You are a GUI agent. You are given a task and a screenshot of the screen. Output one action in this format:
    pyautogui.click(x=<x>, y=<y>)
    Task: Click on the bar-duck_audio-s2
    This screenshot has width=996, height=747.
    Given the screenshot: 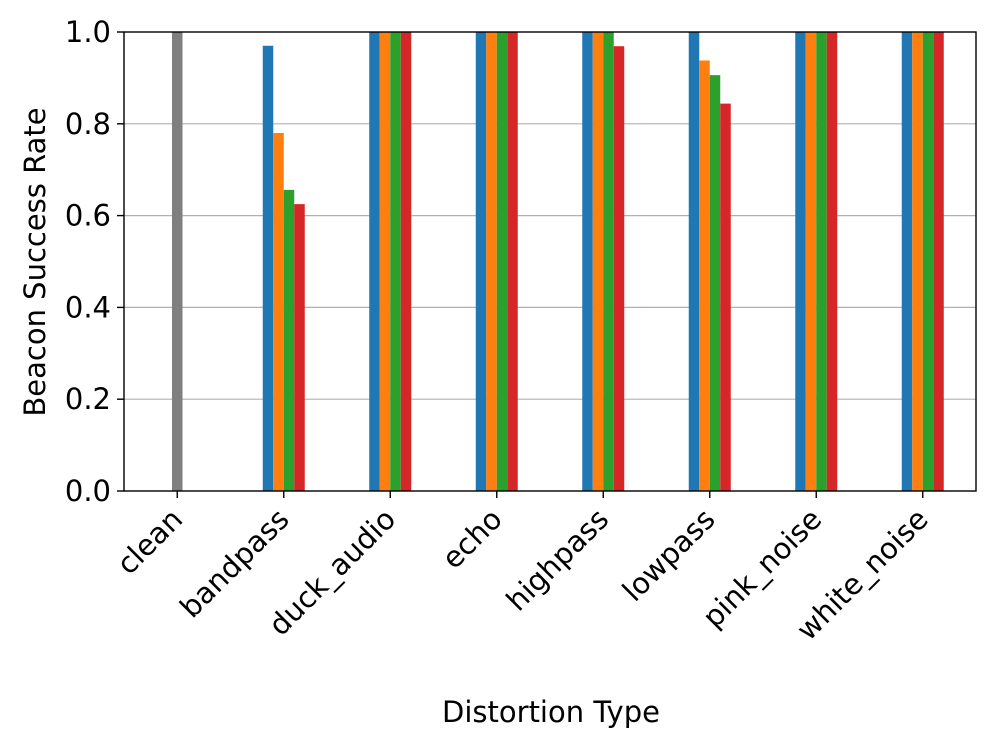 What is the action you would take?
    pyautogui.click(x=385, y=261)
    